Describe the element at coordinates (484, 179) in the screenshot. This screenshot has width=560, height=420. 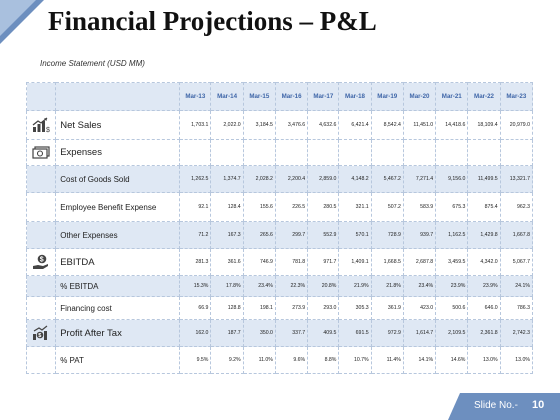
I see `table-cell: 11,499.5` at that location.